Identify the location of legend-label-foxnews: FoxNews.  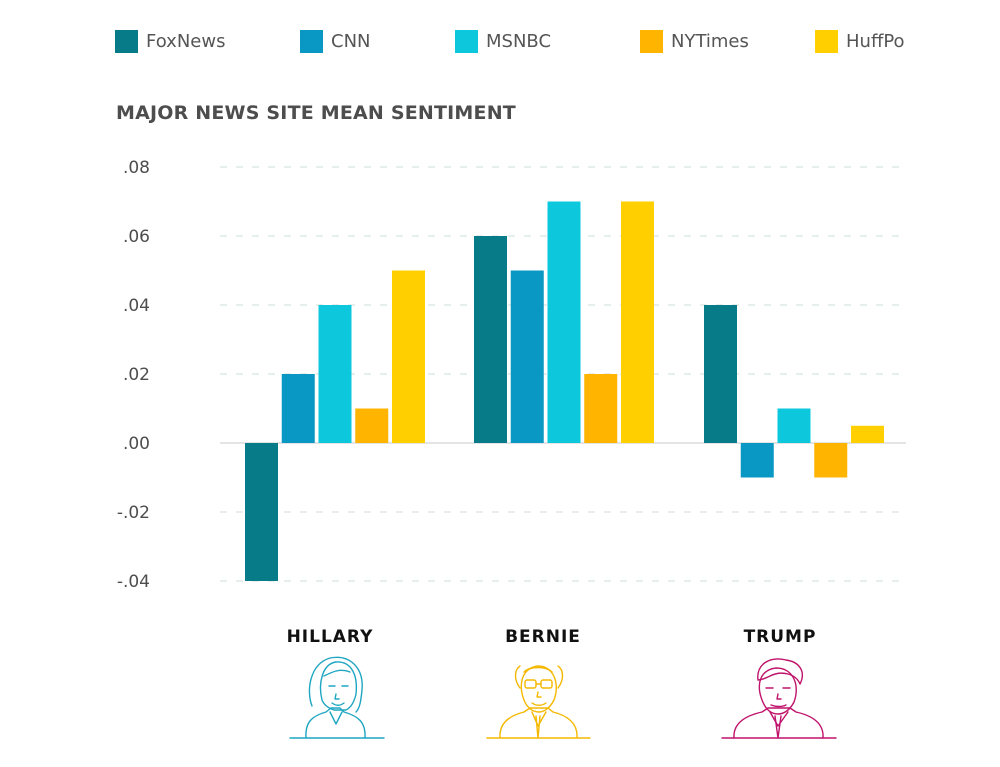
(186, 41).